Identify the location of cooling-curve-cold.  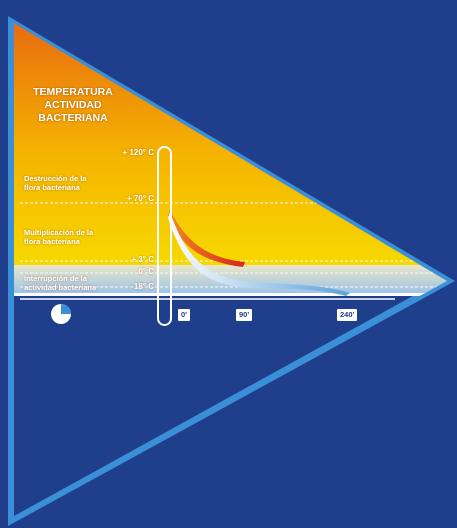
(259, 254).